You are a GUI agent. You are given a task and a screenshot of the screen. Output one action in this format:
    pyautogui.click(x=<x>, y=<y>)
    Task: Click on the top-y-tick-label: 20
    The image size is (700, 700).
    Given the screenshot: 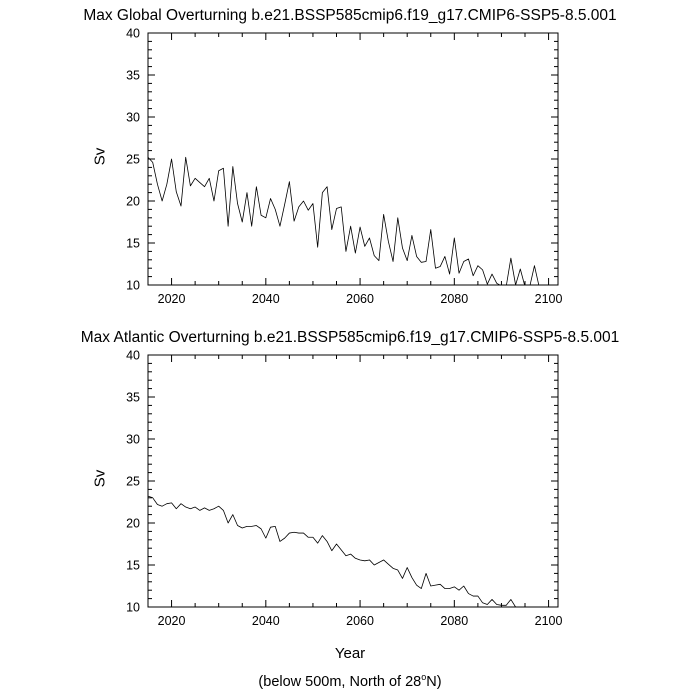 What is the action you would take?
    pyautogui.click(x=133, y=202)
    